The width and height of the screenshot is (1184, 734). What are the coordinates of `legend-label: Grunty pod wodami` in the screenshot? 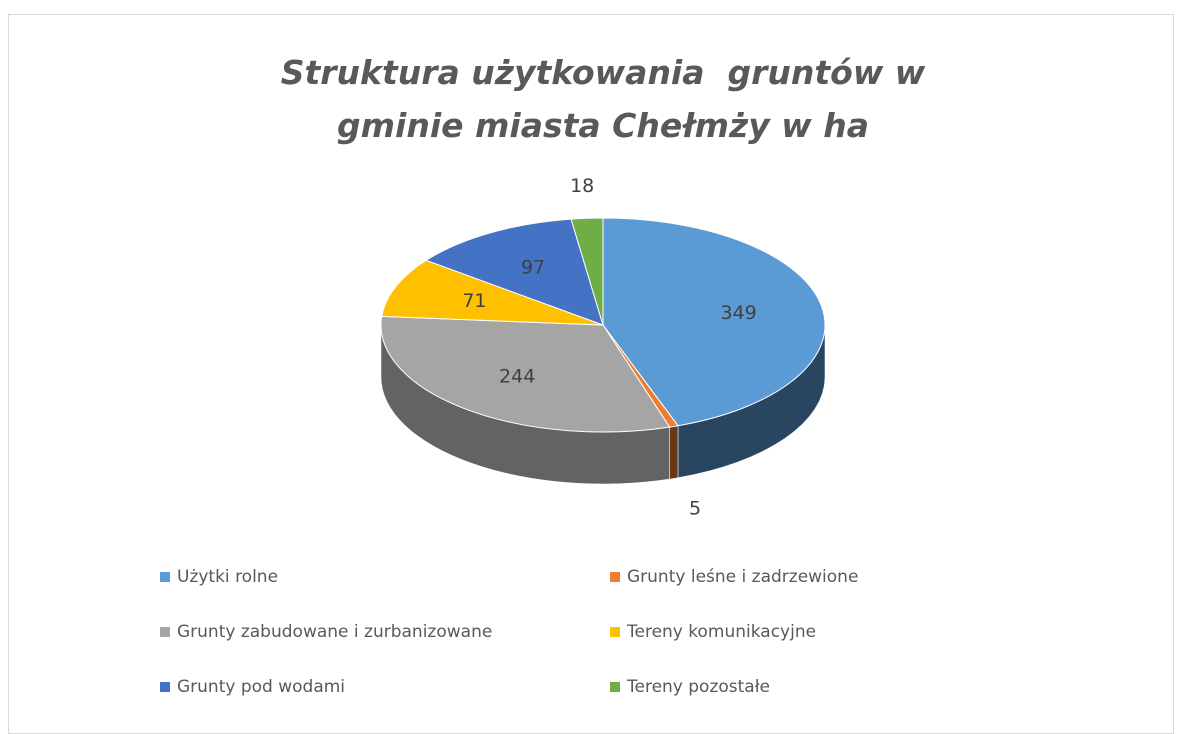 It's located at (261, 687).